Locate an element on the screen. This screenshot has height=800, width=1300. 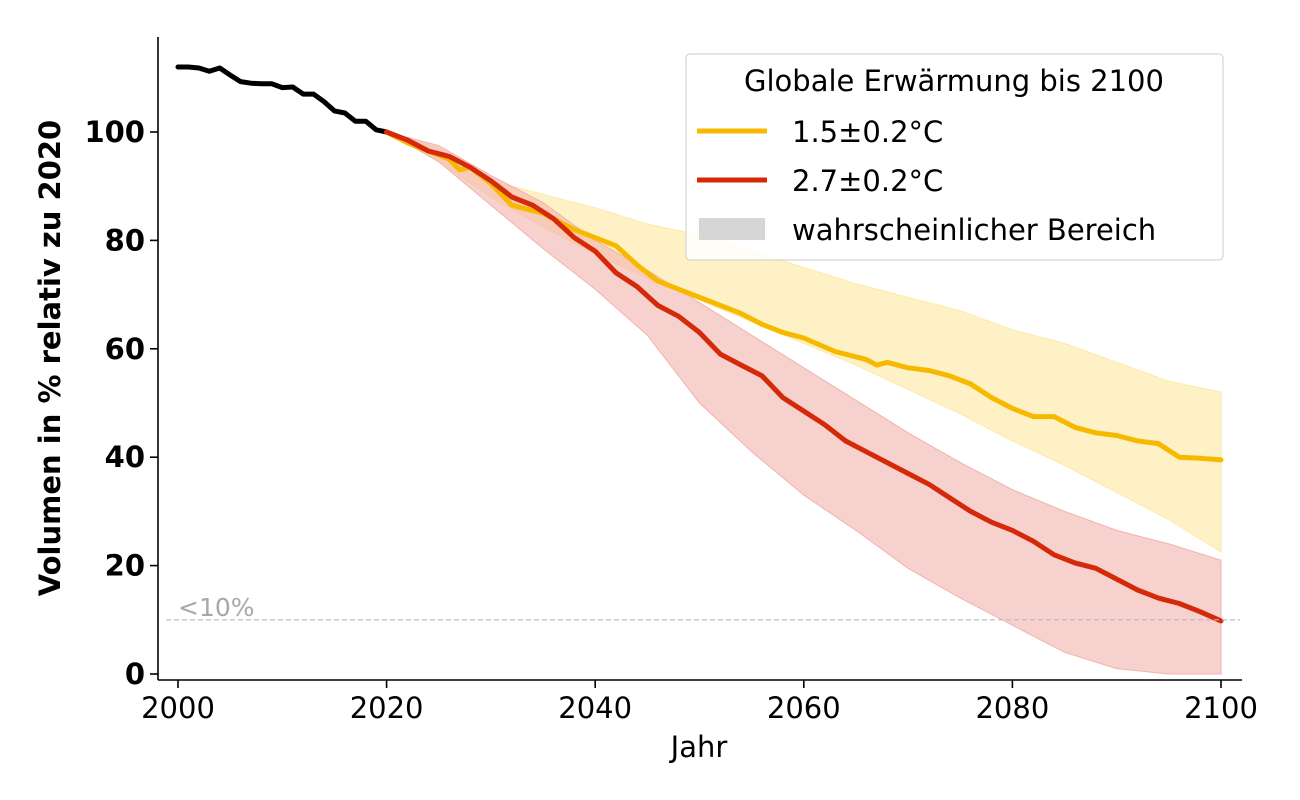
threshold-label: <10% is located at coordinates (216, 607).